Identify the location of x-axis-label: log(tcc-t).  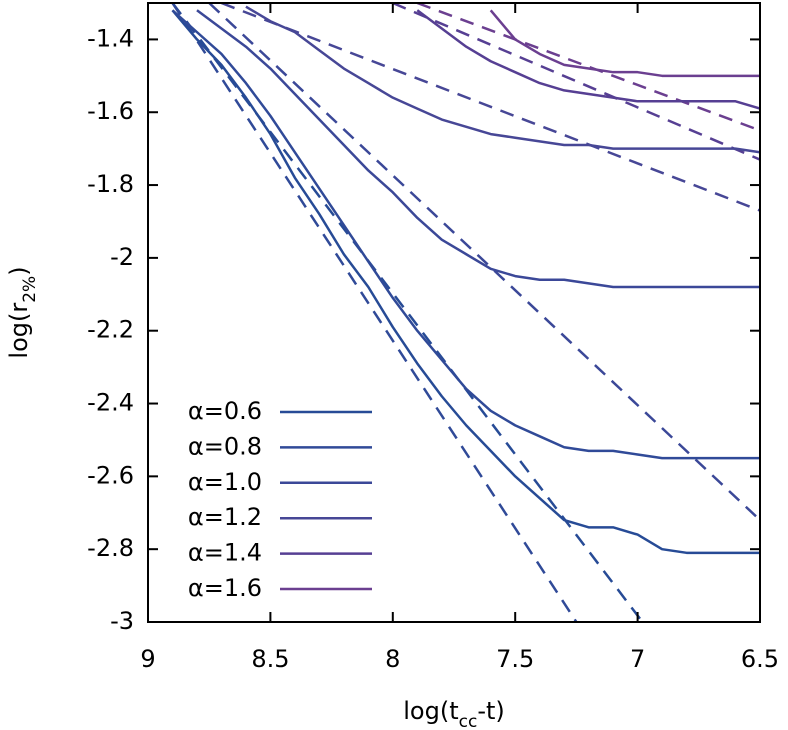
(454, 713).